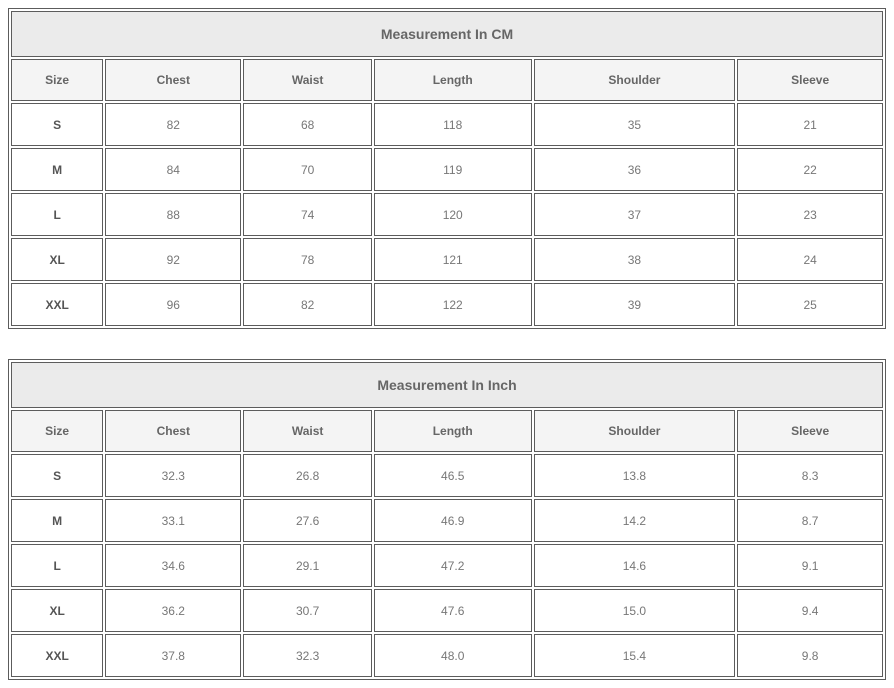 This screenshot has width=894, height=688. What do you see at coordinates (634, 259) in the screenshot?
I see `value-cell: 38` at bounding box center [634, 259].